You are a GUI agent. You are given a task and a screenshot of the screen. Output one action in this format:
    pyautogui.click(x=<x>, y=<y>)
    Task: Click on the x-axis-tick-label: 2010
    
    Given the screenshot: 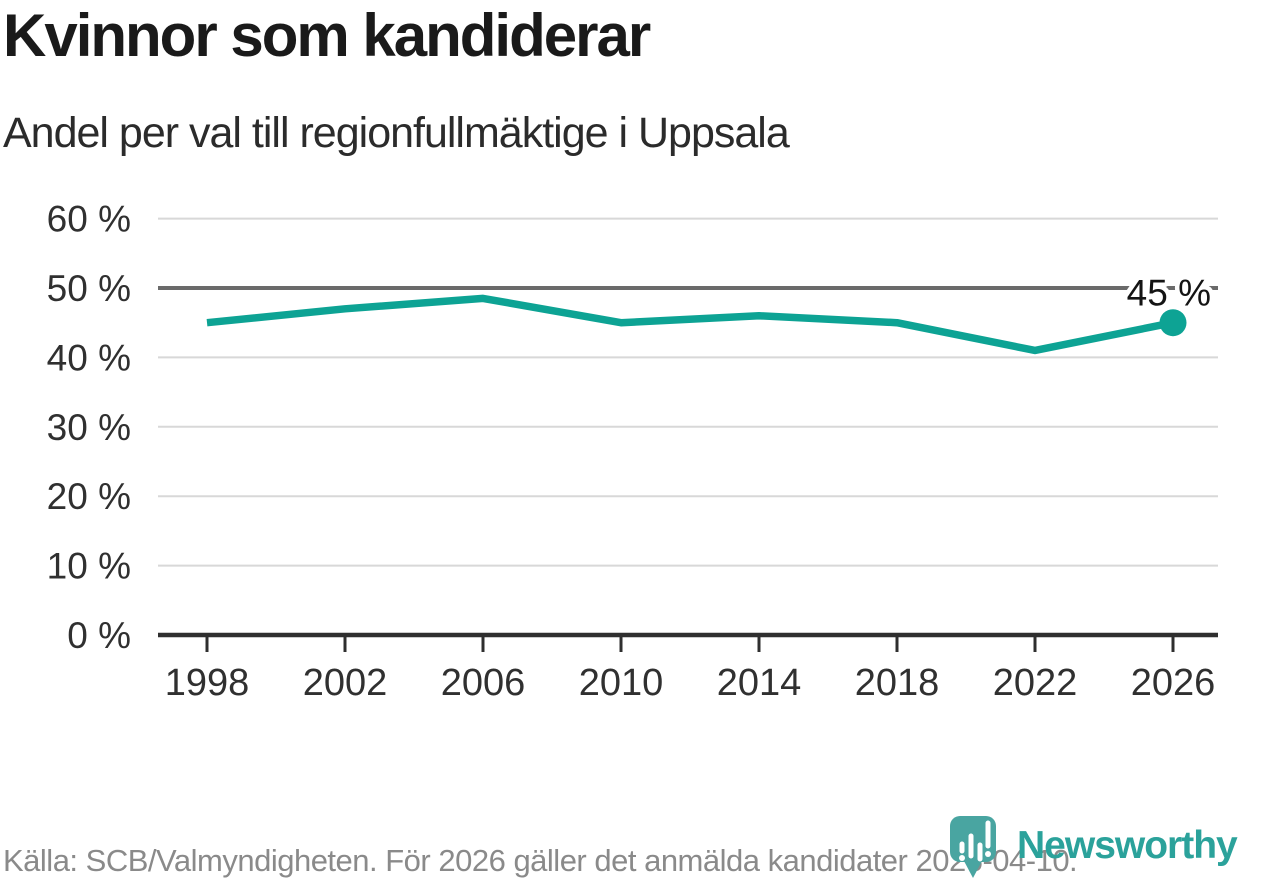 What is the action you would take?
    pyautogui.click(x=621, y=683)
    